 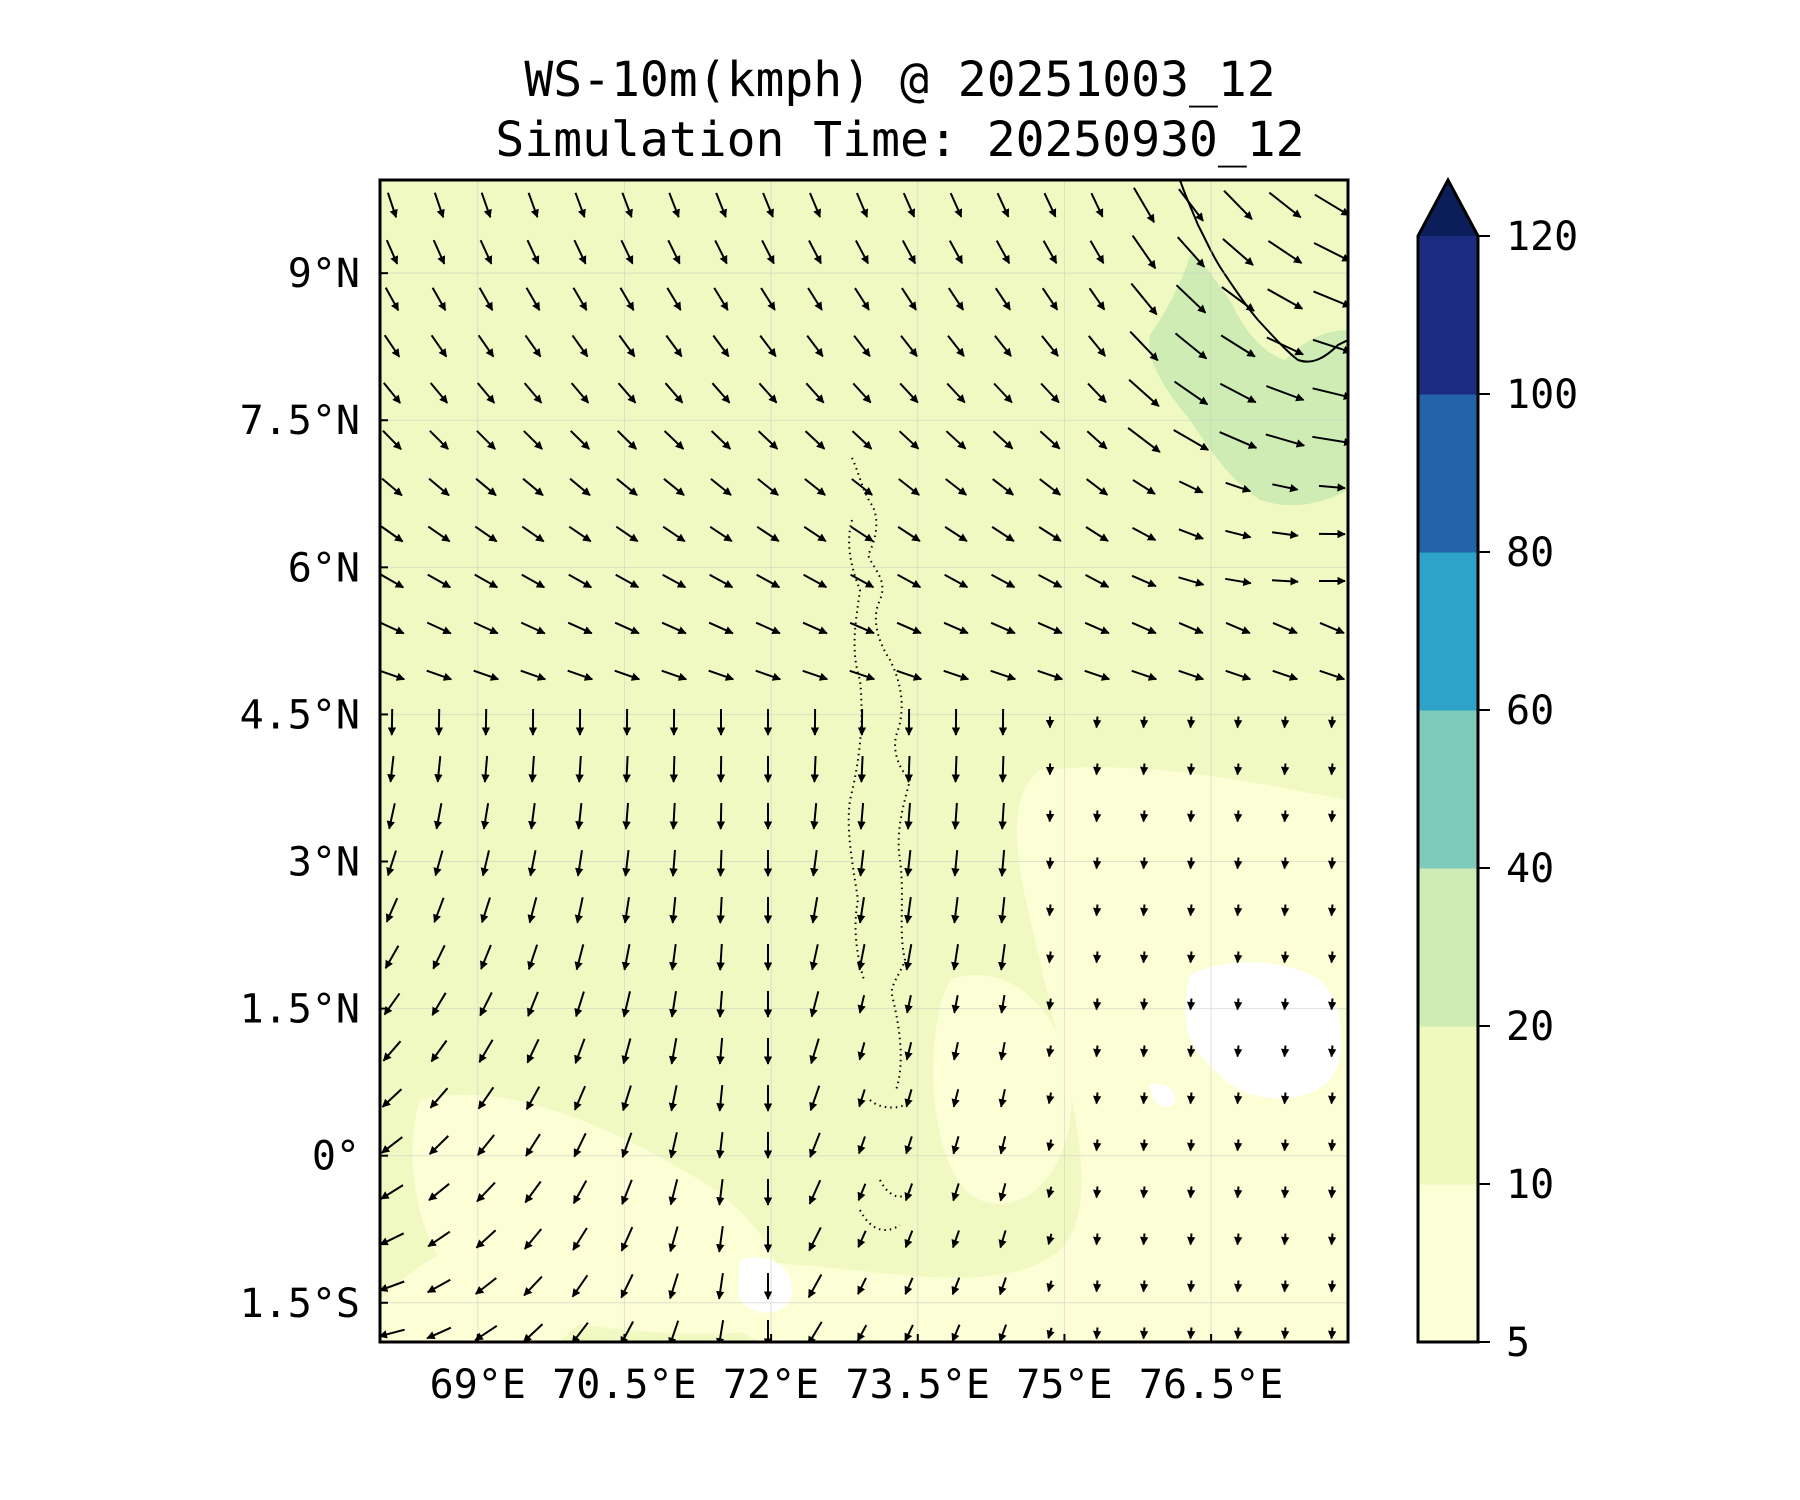 What do you see at coordinates (856, 1371) in the screenshot?
I see `longitude-ticks: 69°E 70.5°E 72°E 73.5°E 75°E 76.5°E` at bounding box center [856, 1371].